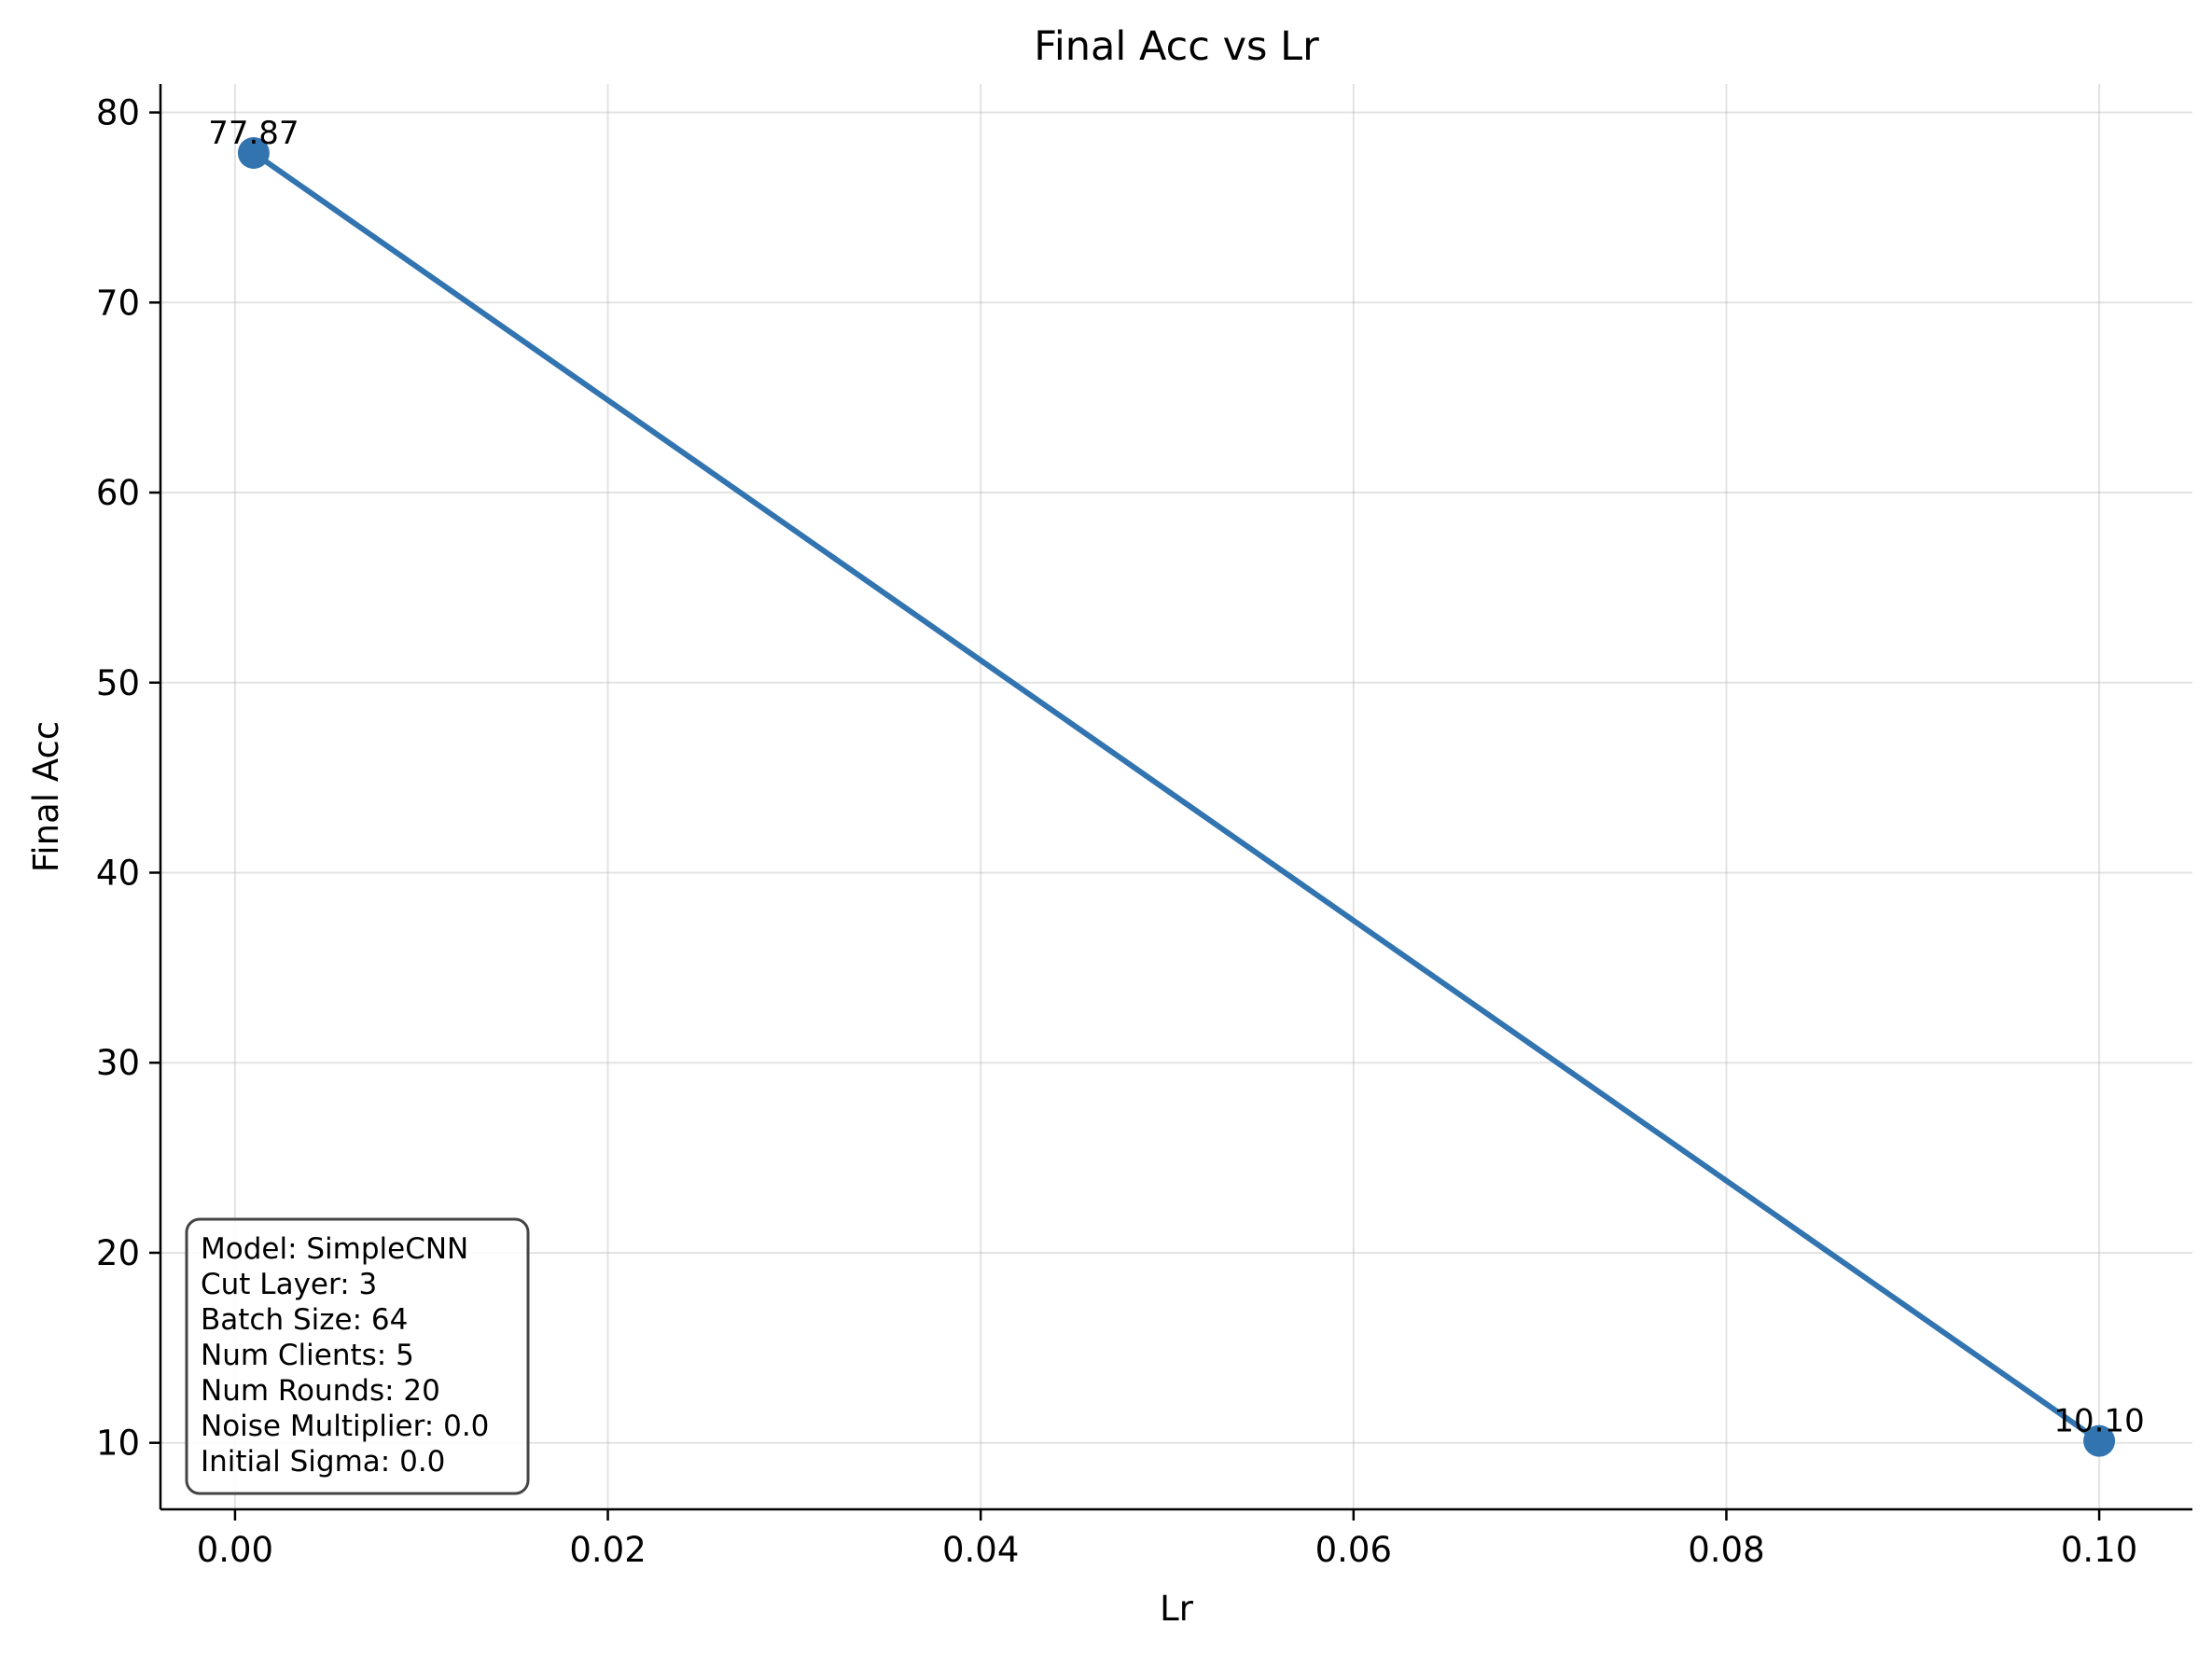 This screenshot has height=1653, width=2212. What do you see at coordinates (46, 796) in the screenshot?
I see `y-axis-title: Final Acc` at bounding box center [46, 796].